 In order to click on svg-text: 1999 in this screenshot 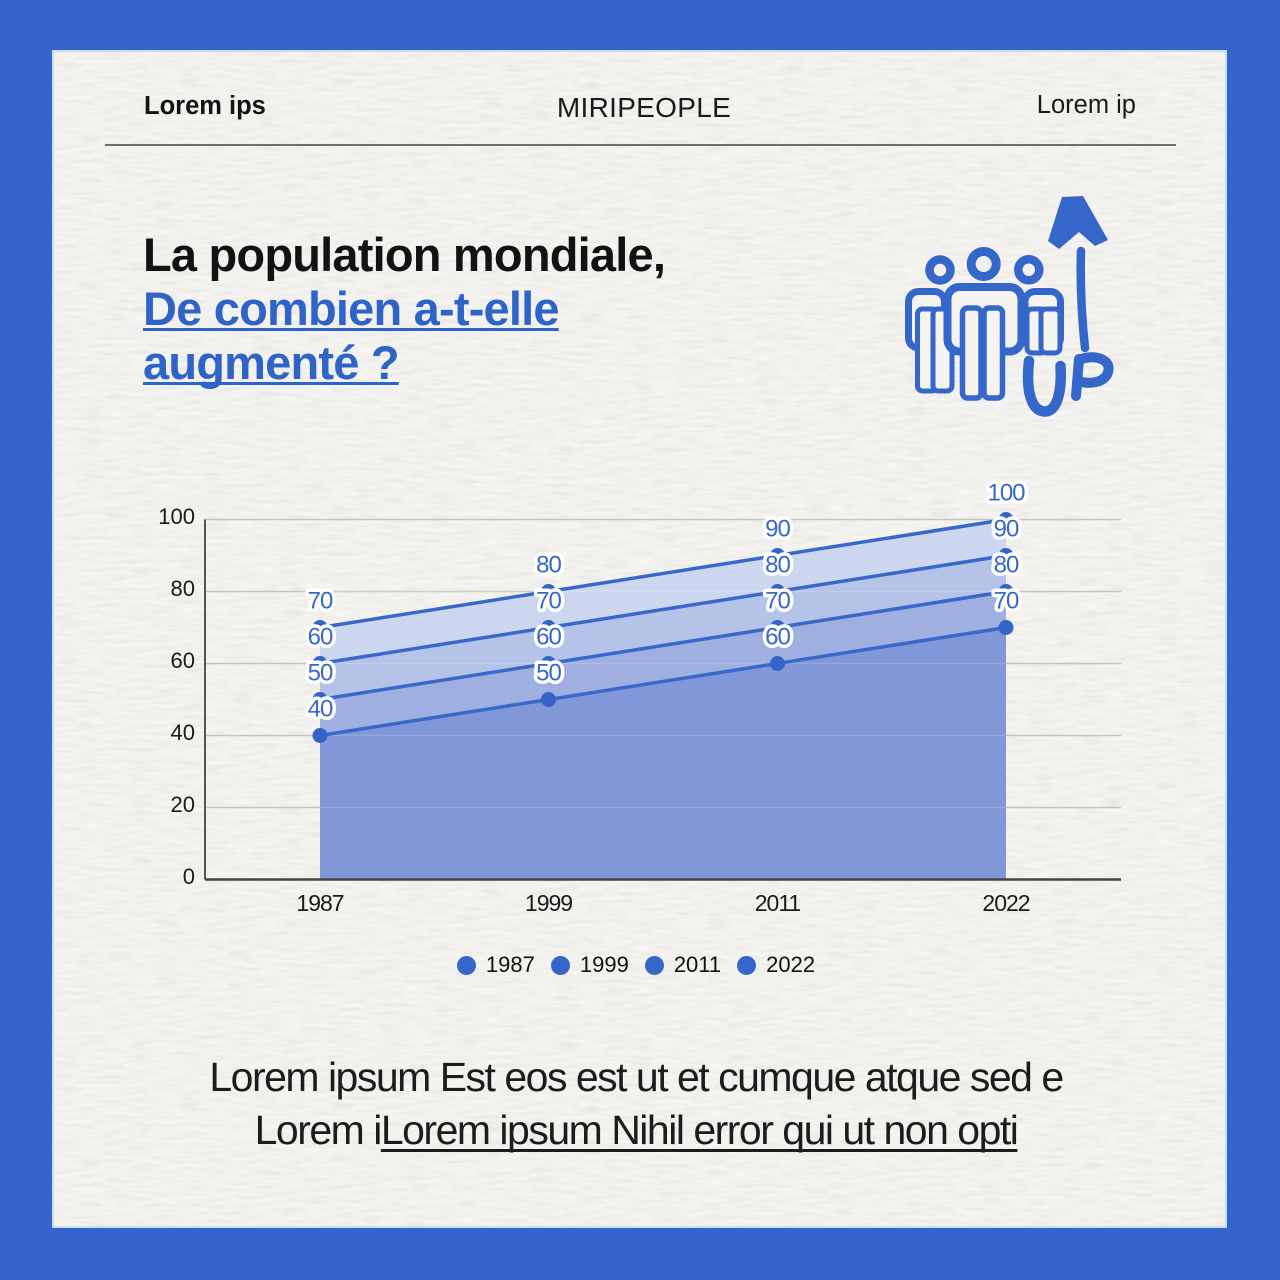, I will do `click(548, 903)`.